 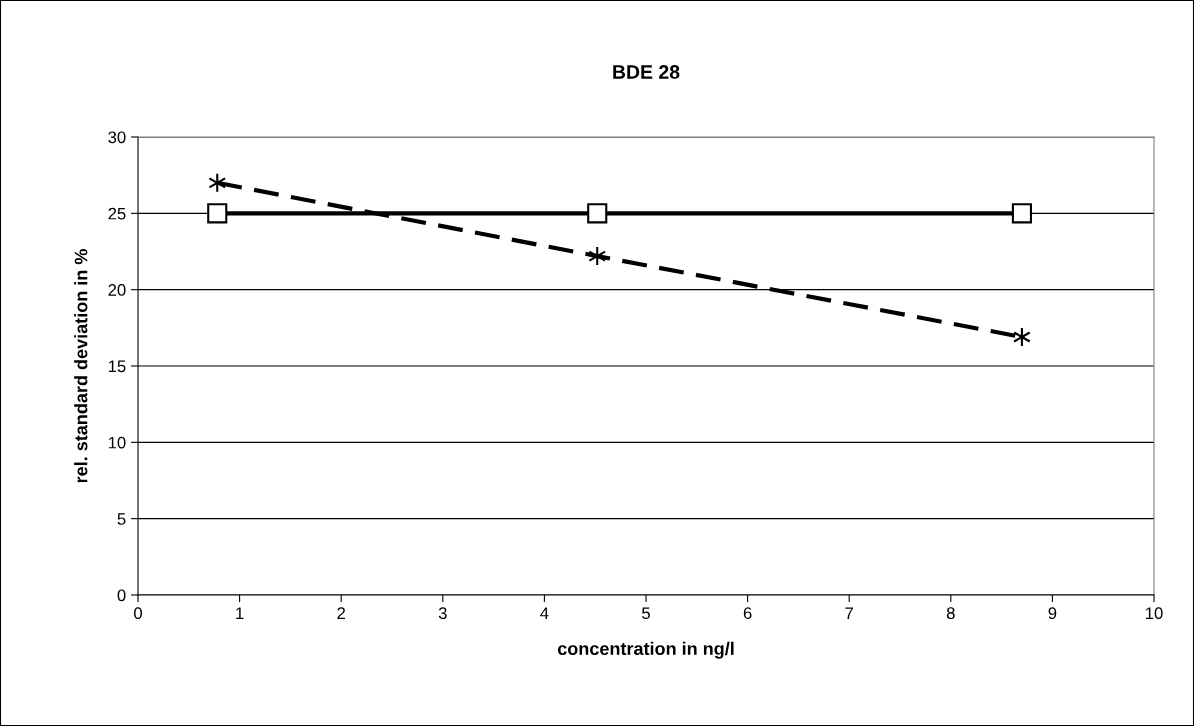 I want to click on x-tick-label: 10, so click(x=1154, y=613).